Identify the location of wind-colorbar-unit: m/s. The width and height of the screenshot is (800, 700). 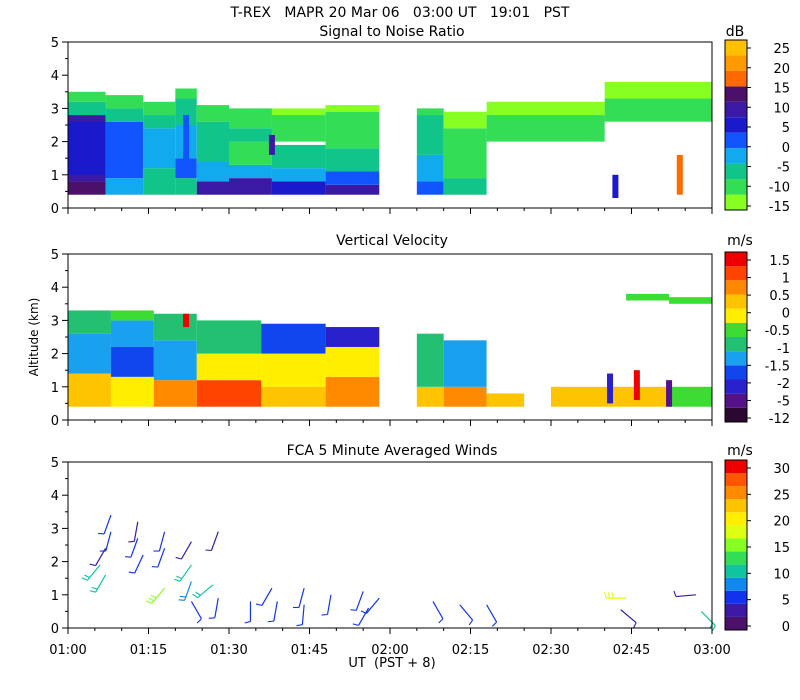
(740, 451).